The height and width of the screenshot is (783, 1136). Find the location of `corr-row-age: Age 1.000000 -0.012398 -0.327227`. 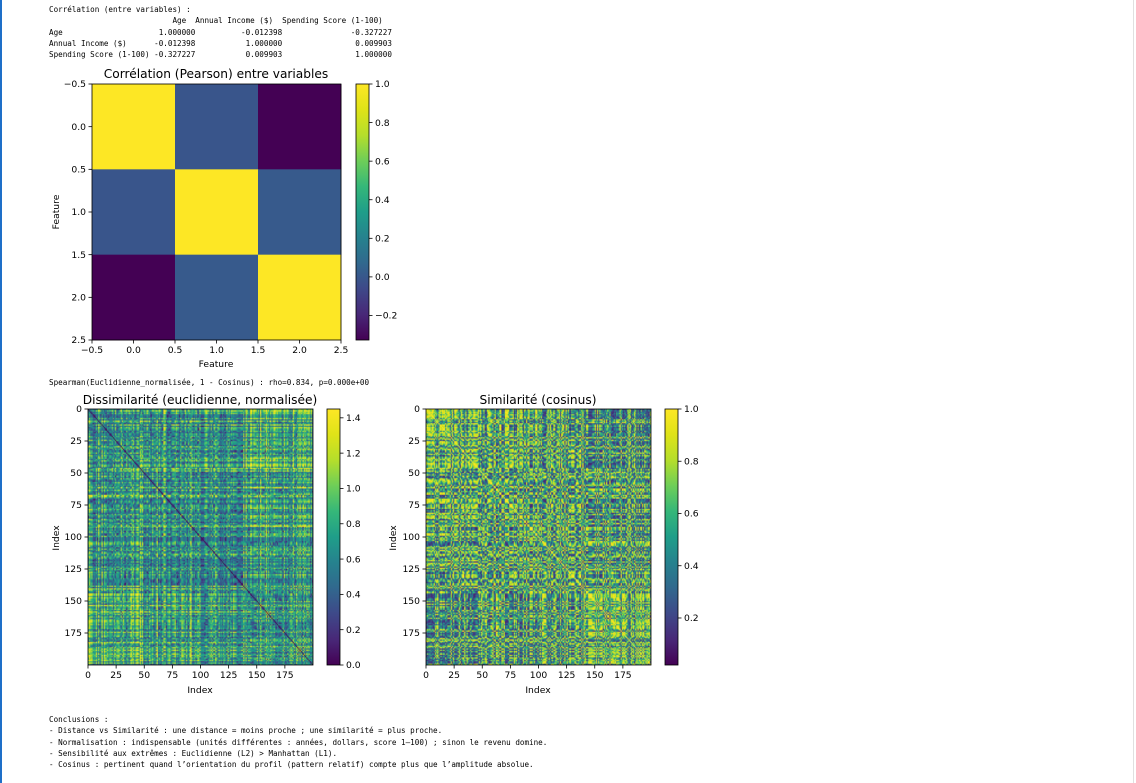

corr-row-age: Age 1.000000 -0.012398 -0.327227 is located at coordinates (220, 32).